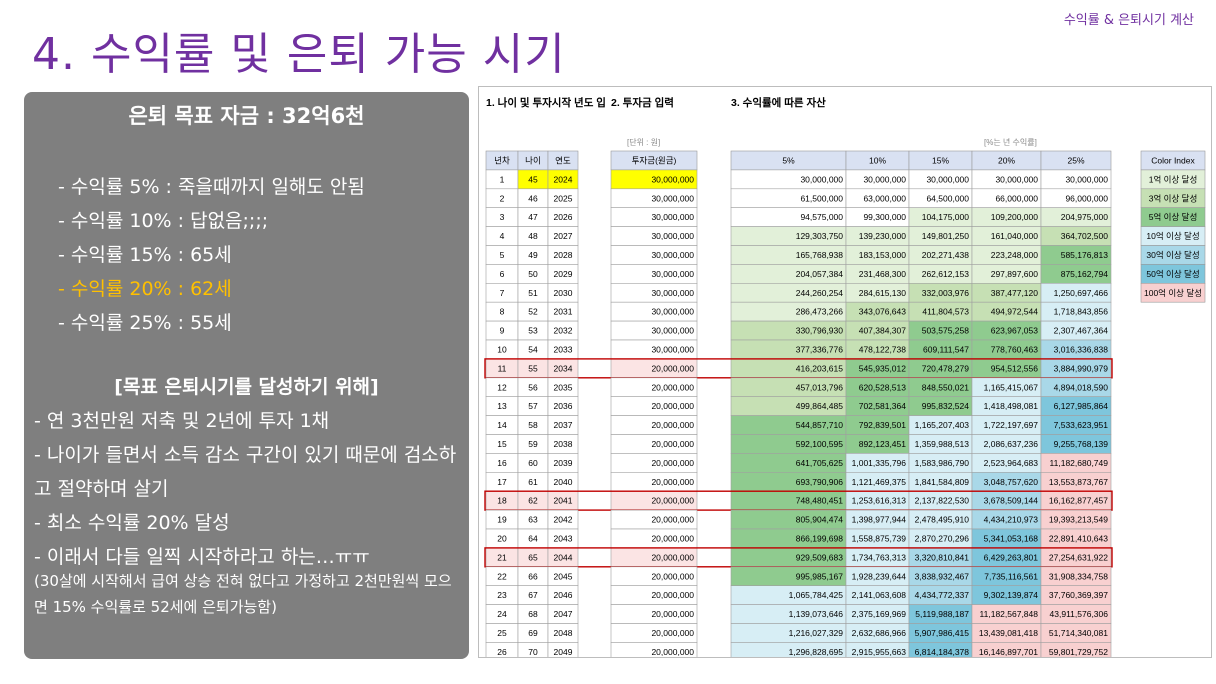 The image size is (1216, 684). What do you see at coordinates (533, 501) in the screenshot?
I see `cell-value: 62` at bounding box center [533, 501].